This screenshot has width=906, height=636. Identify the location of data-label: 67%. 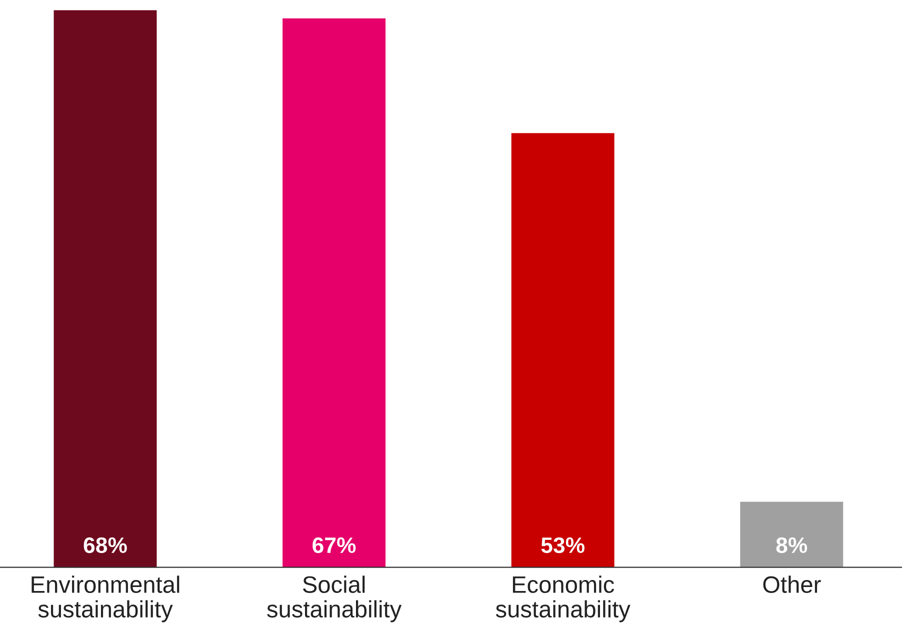
(334, 545).